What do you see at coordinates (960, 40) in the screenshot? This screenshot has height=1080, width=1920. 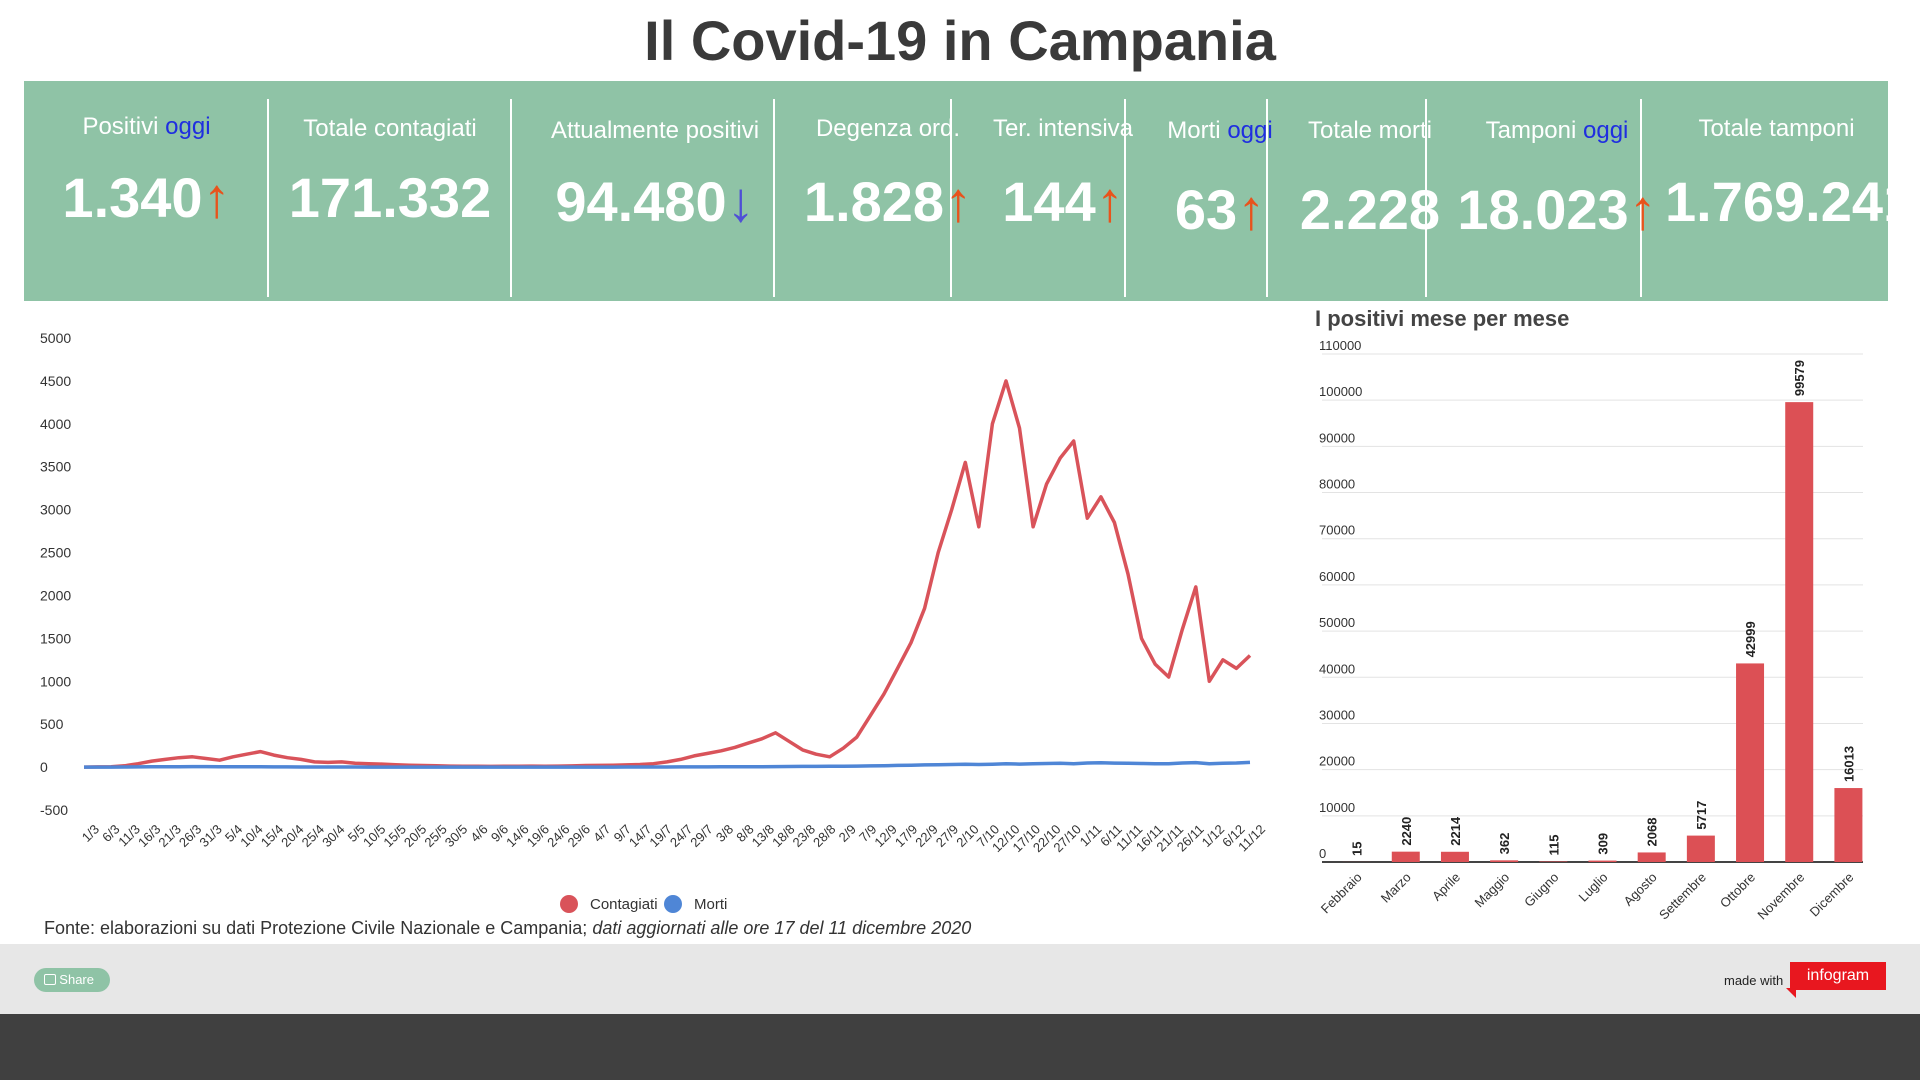 I see `page-title: Il Covid-19 in Campania` at bounding box center [960, 40].